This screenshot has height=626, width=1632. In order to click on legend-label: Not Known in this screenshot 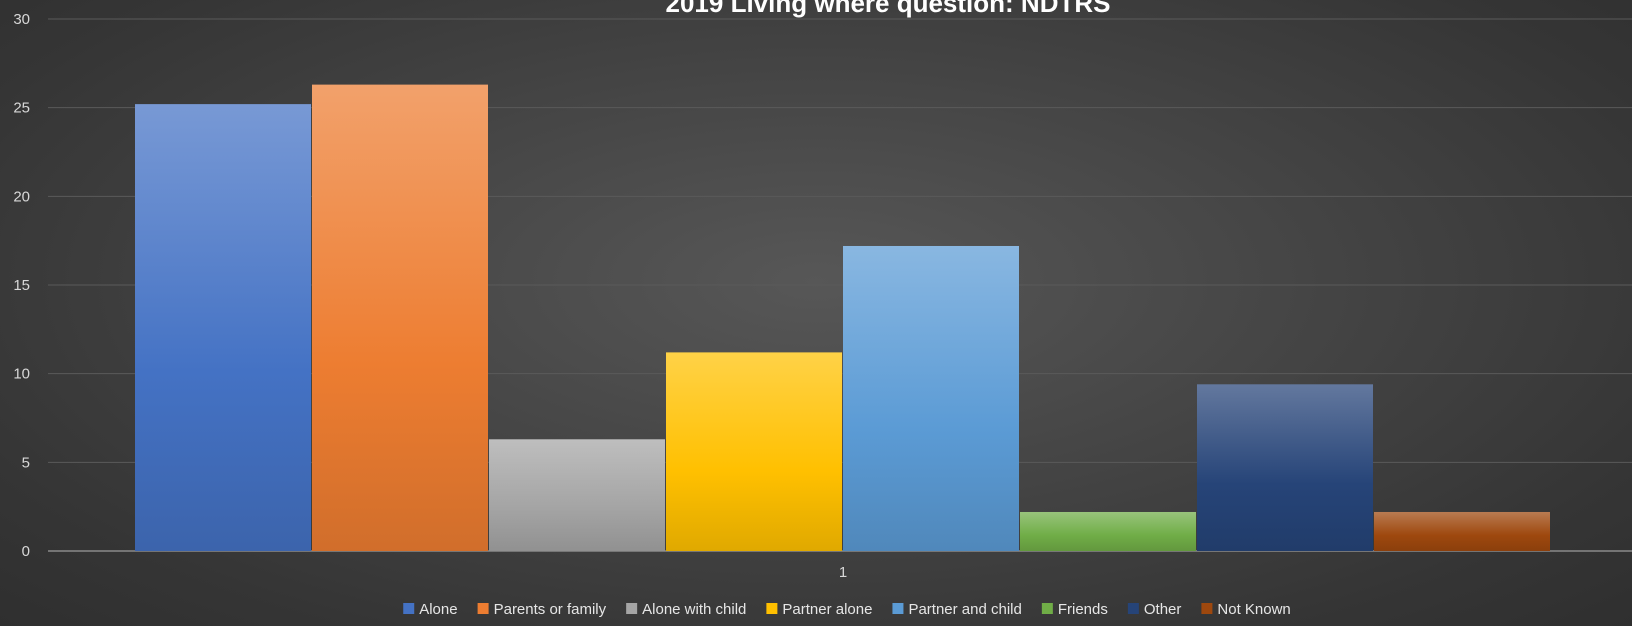, I will do `click(1253, 609)`.